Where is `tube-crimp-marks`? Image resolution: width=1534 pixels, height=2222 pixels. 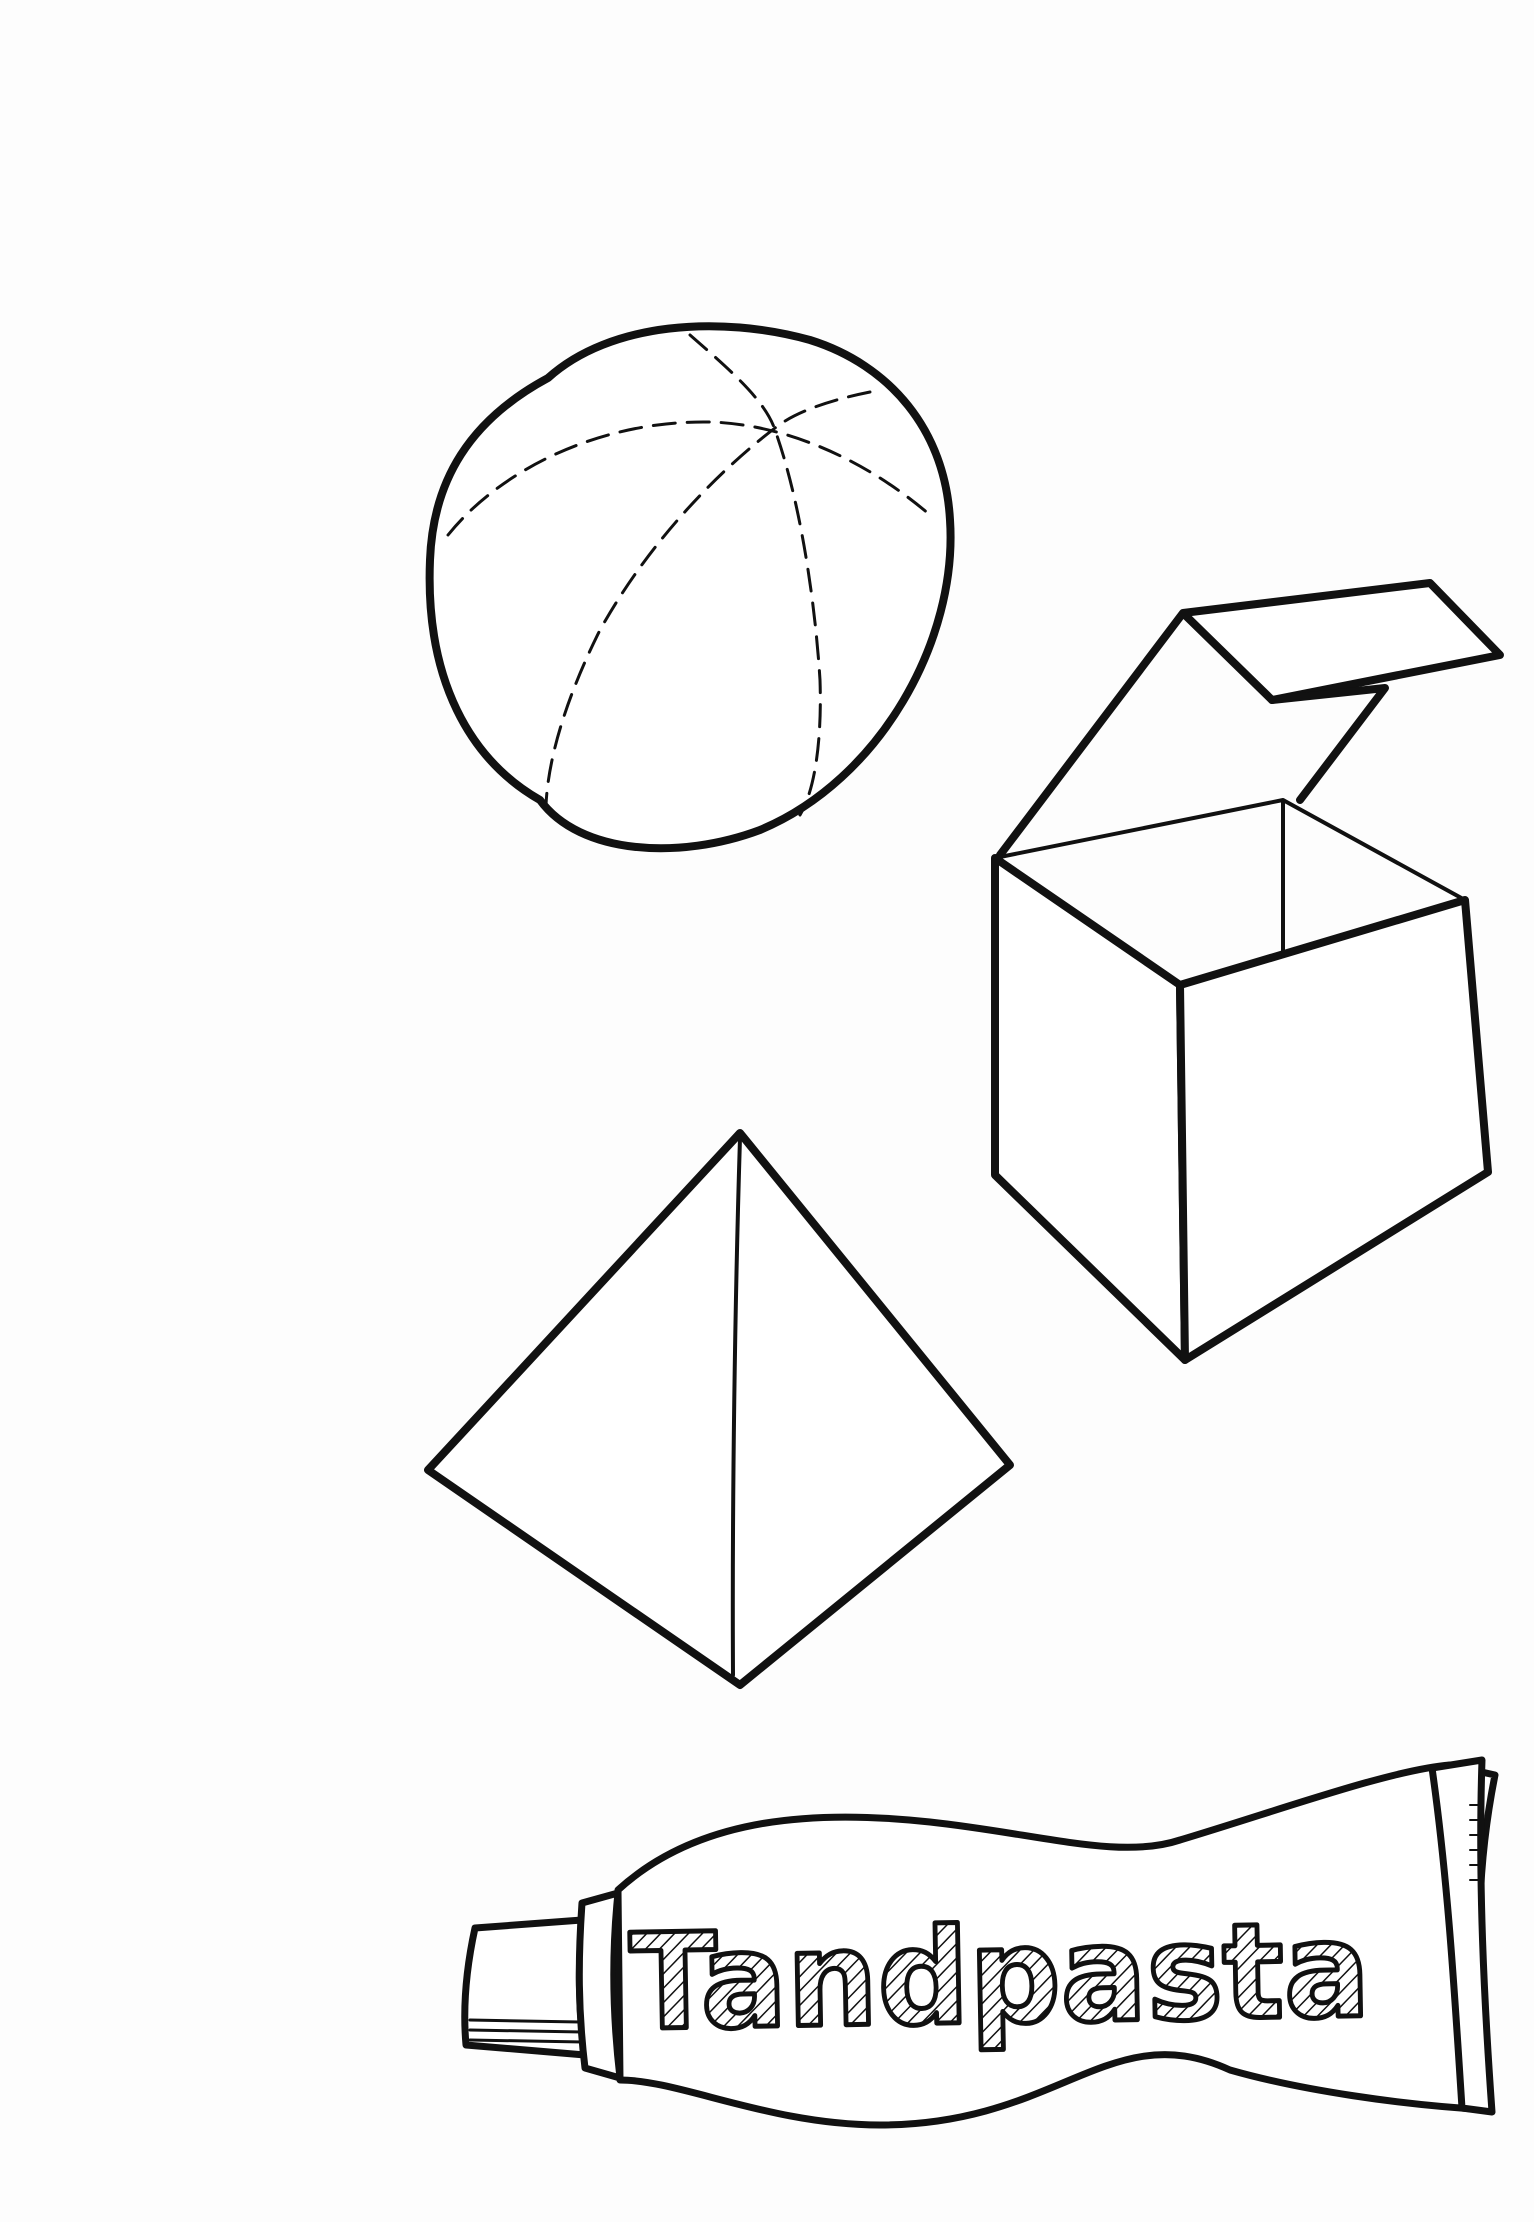
tube-crimp-marks is located at coordinates (1474, 1842).